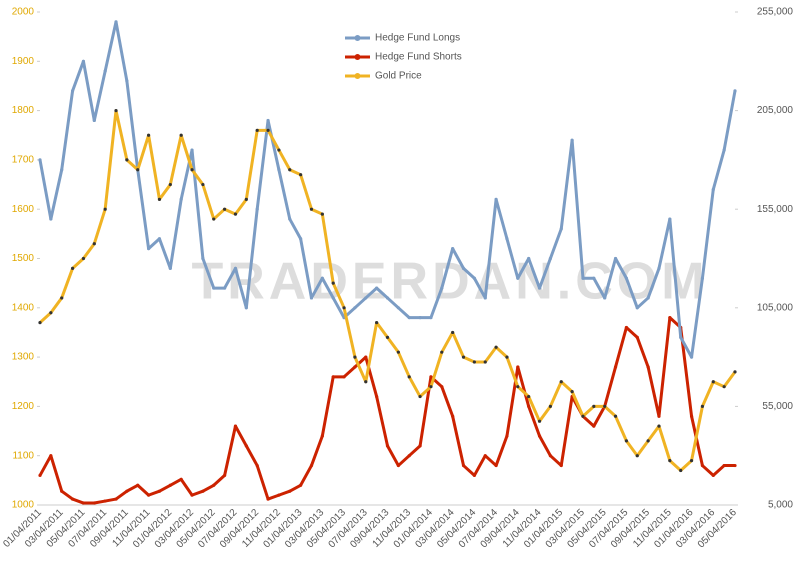 This screenshot has height=570, width=800. Describe the element at coordinates (23, 406) in the screenshot. I see `y-tick-label: 1200` at that location.